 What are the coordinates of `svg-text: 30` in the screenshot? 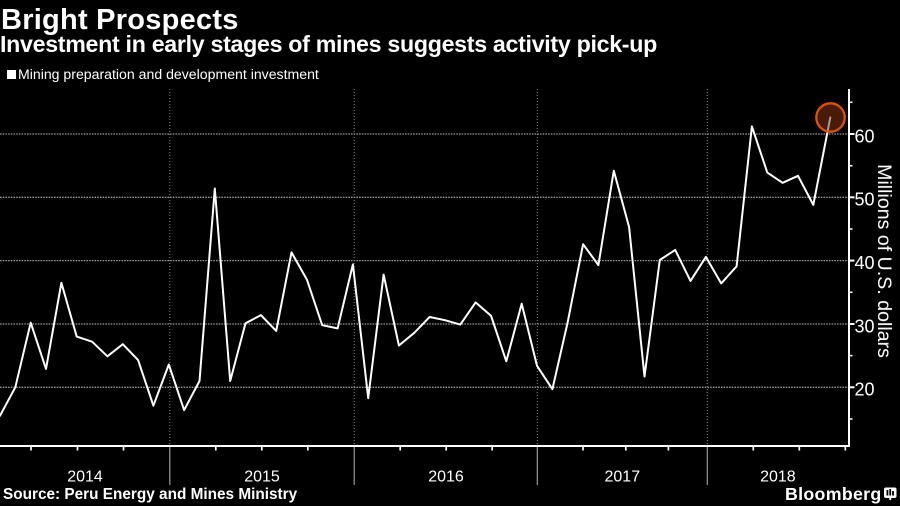 It's located at (865, 326).